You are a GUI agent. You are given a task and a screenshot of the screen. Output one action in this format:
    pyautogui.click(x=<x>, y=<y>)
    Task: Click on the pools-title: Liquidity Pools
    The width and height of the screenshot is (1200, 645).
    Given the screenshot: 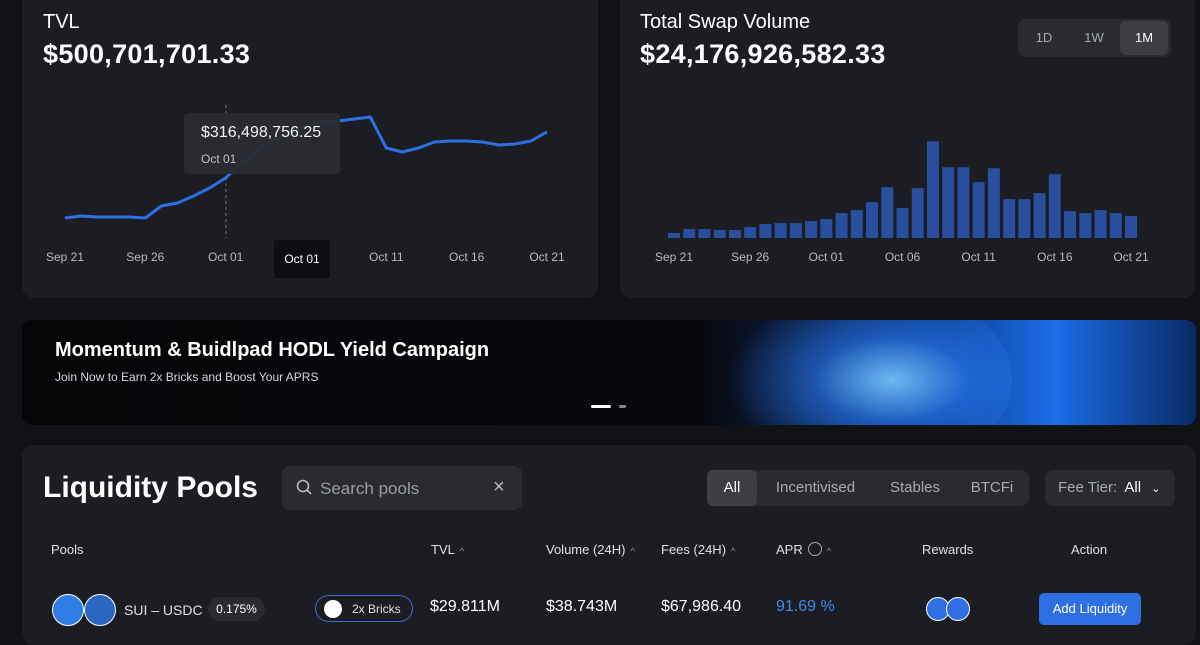 What is the action you would take?
    pyautogui.click(x=150, y=487)
    